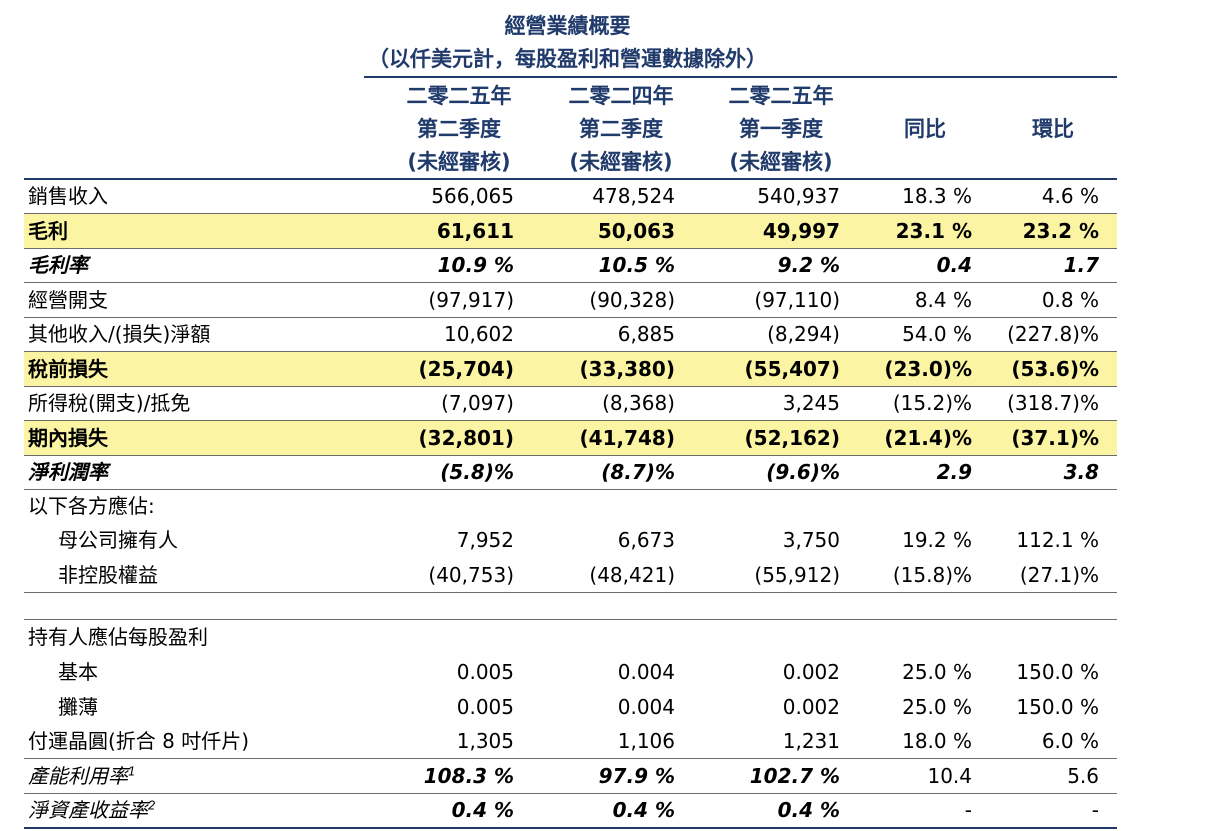 This screenshot has height=831, width=1229. What do you see at coordinates (794, 776) in the screenshot?
I see `value-cell: 102.7 %` at bounding box center [794, 776].